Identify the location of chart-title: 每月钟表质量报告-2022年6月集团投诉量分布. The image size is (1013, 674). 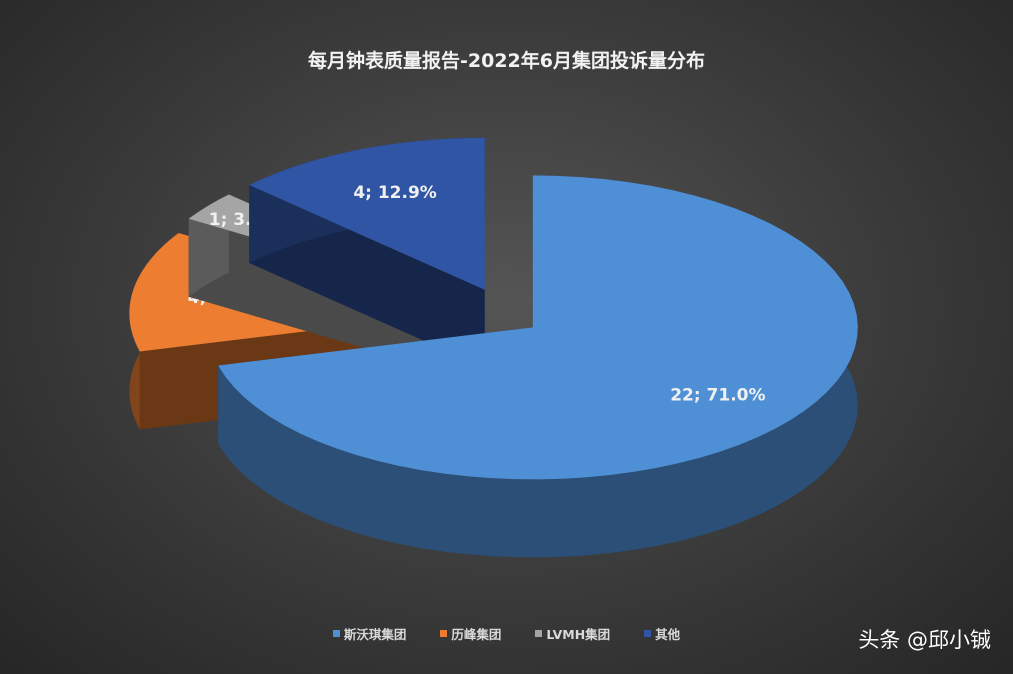
(506, 61).